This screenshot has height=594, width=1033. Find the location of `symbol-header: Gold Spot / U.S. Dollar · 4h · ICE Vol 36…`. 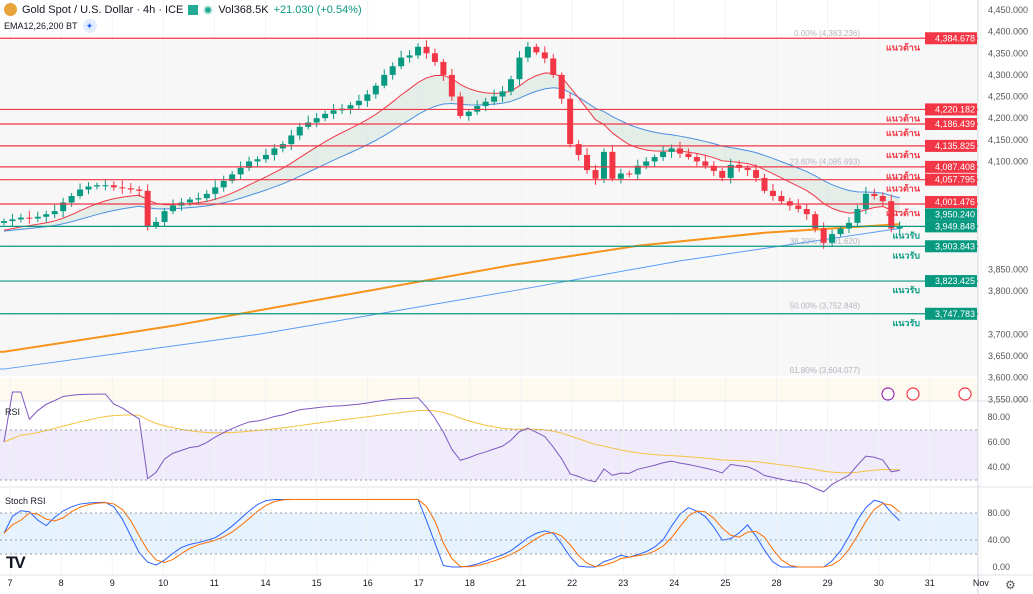

symbol-header: Gold Spot / U.S. Dollar · 4h · ICE Vol 36… is located at coordinates (183, 9).